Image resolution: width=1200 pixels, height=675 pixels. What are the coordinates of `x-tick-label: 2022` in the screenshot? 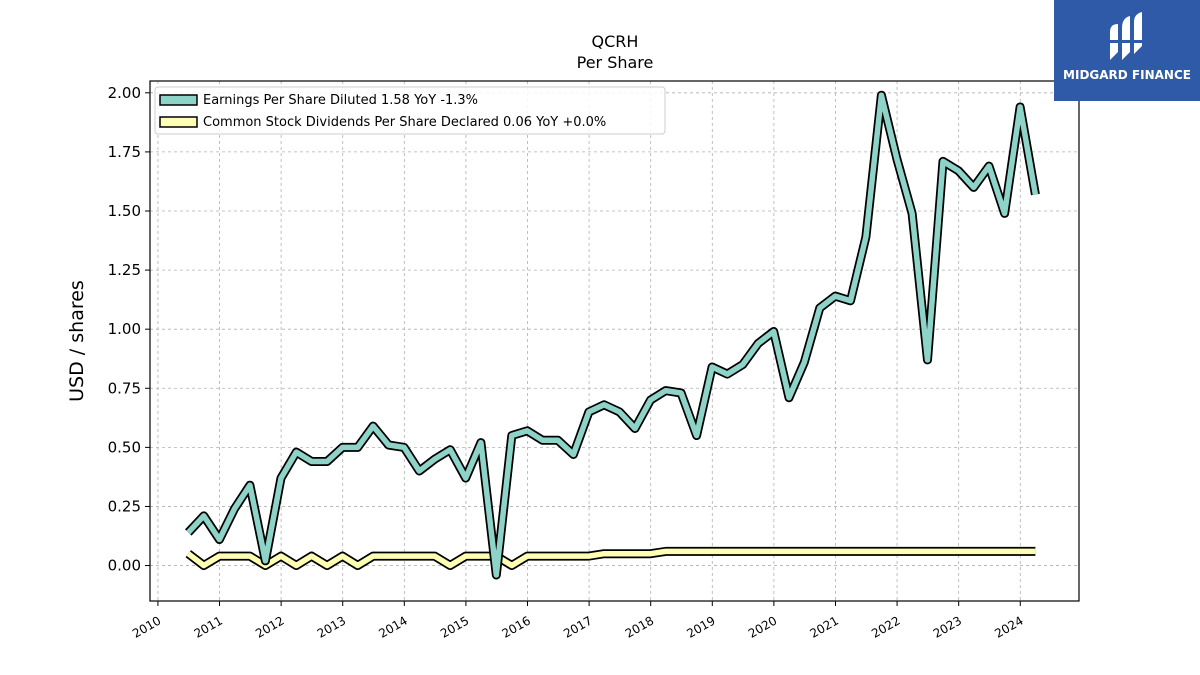 It's located at (885, 626).